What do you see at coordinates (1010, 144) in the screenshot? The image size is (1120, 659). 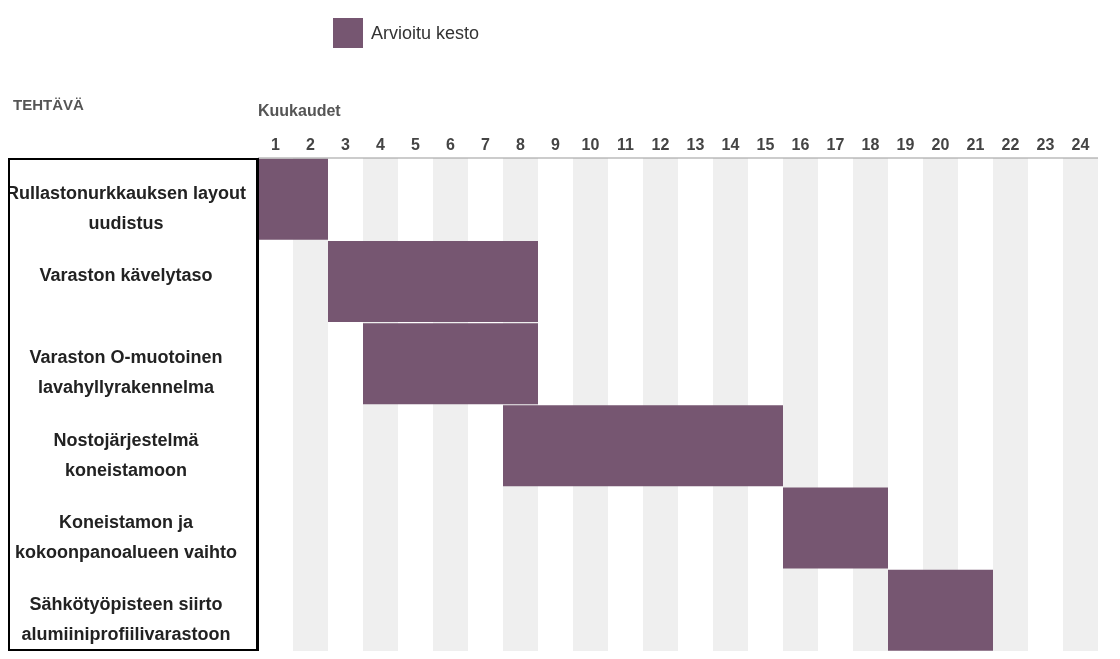 I see `x-tick-label: 22` at bounding box center [1010, 144].